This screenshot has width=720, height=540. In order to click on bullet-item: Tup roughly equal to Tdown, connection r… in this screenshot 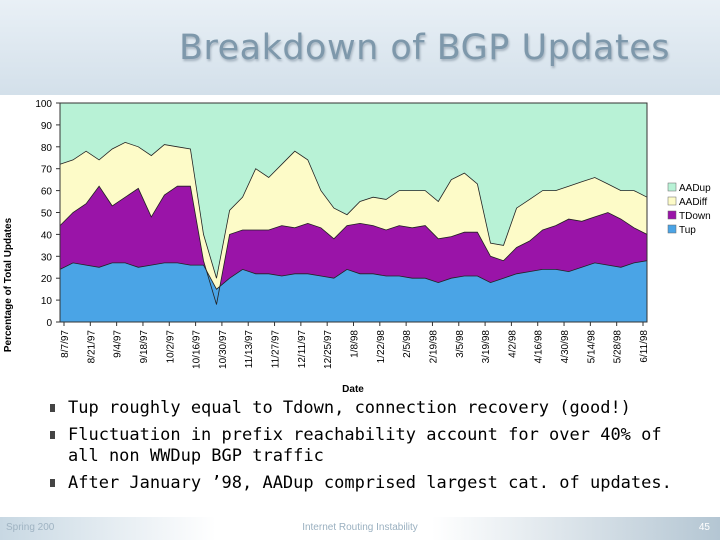, I will do `click(374, 408)`.